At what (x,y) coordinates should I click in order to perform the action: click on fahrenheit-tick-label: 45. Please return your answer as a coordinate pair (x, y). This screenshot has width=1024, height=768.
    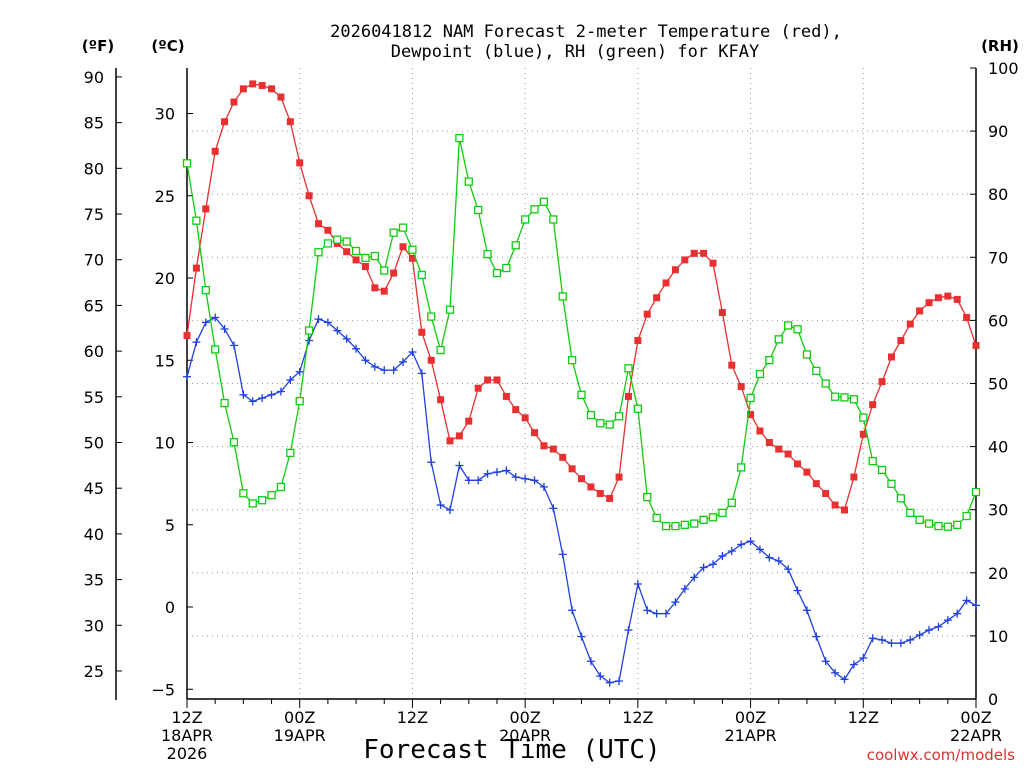
    Looking at the image, I should click on (94, 488).